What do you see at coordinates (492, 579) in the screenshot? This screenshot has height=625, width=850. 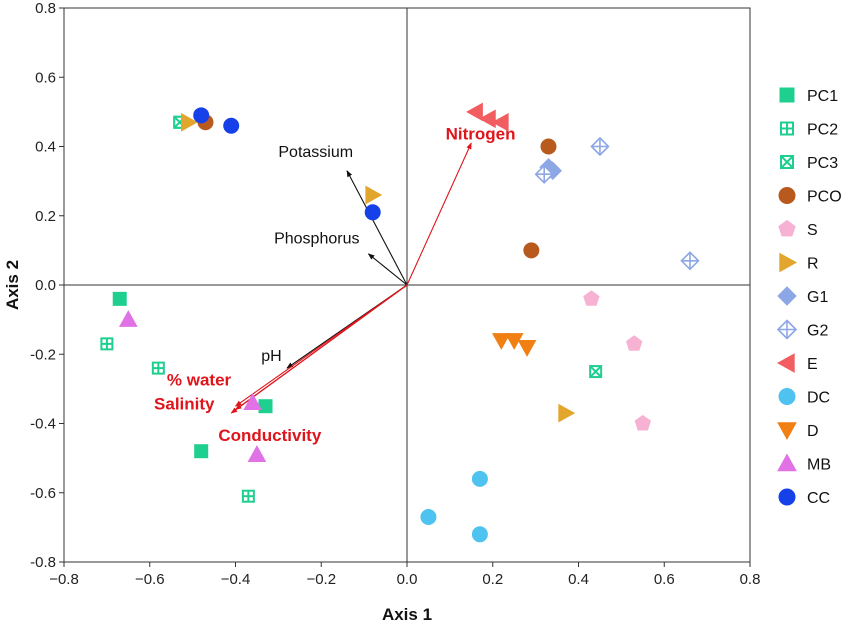 I see `x-tick-label: 0.2` at bounding box center [492, 579].